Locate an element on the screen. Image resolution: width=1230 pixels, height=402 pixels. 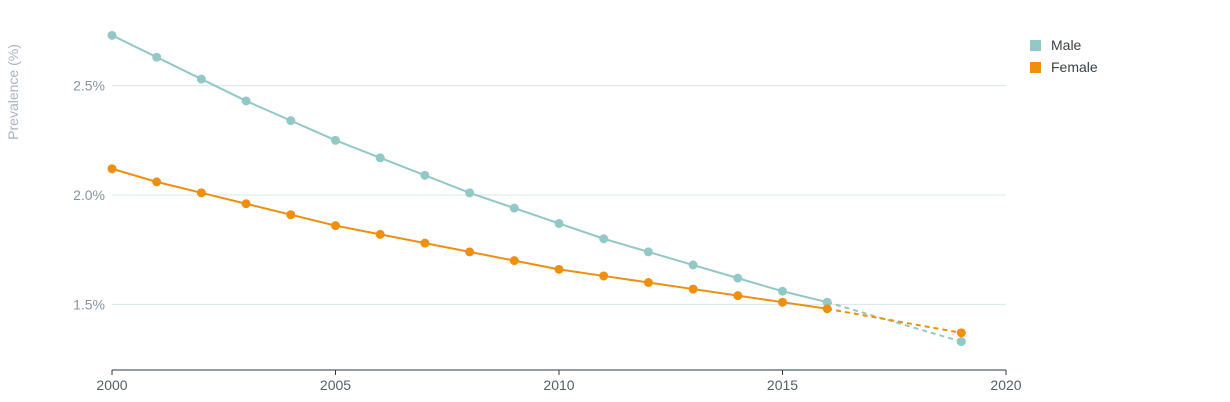
legend-label-male: Male is located at coordinates (1066, 45).